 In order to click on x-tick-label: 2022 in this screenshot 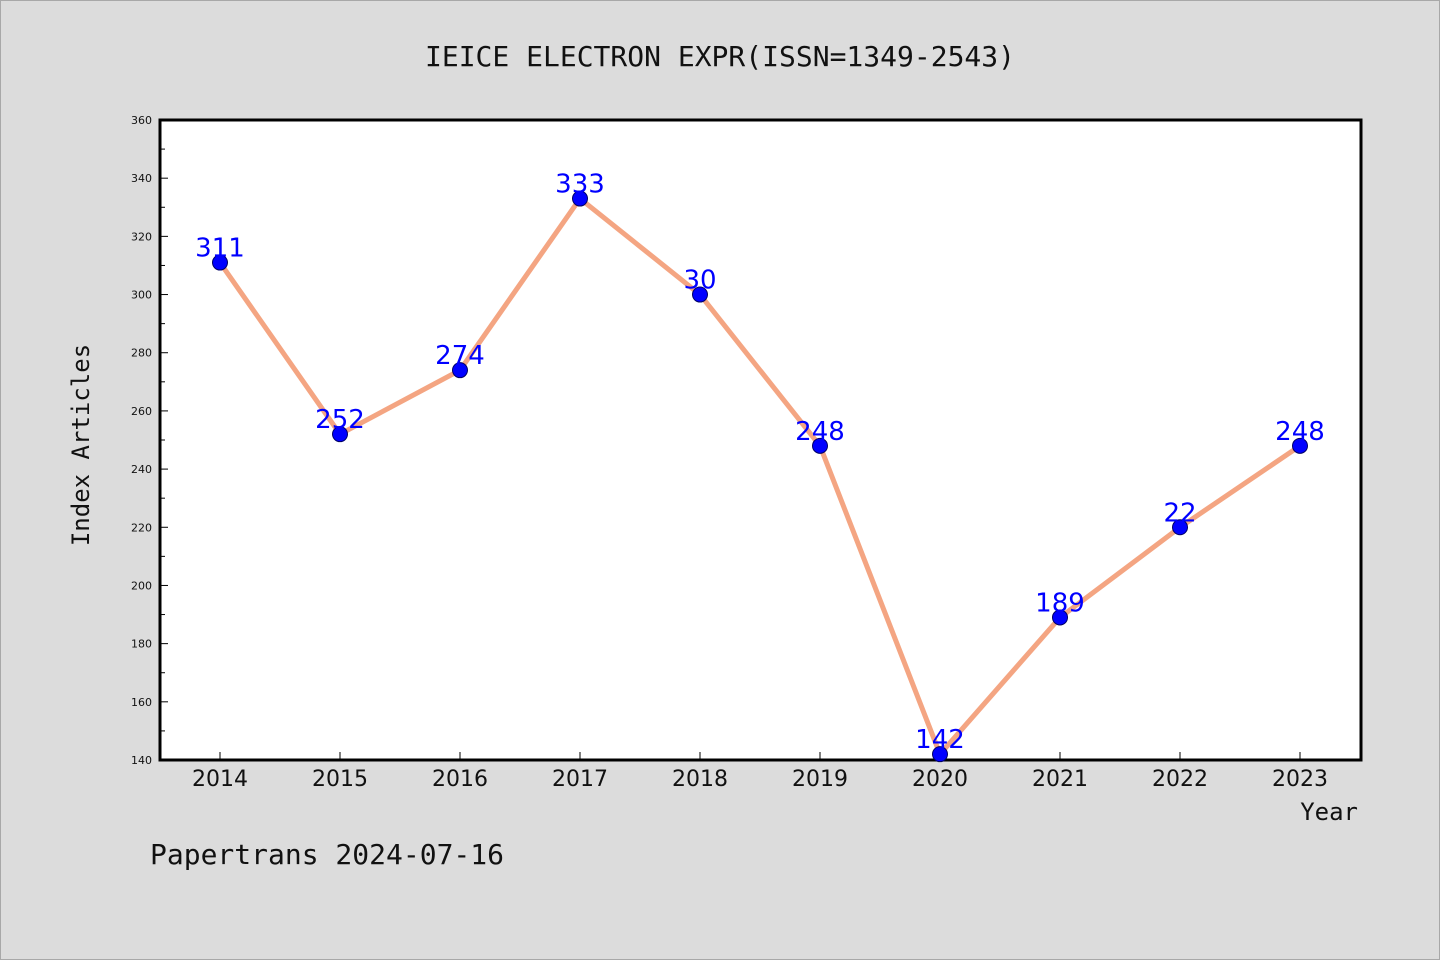, I will do `click(1180, 779)`.